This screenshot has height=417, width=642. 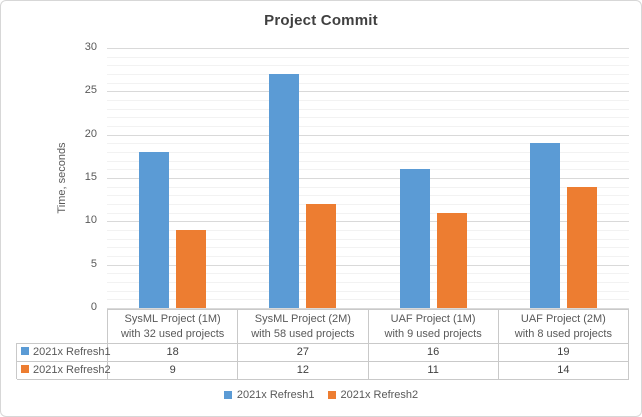 What do you see at coordinates (93, 264) in the screenshot?
I see `y-tick-label: 5` at bounding box center [93, 264].